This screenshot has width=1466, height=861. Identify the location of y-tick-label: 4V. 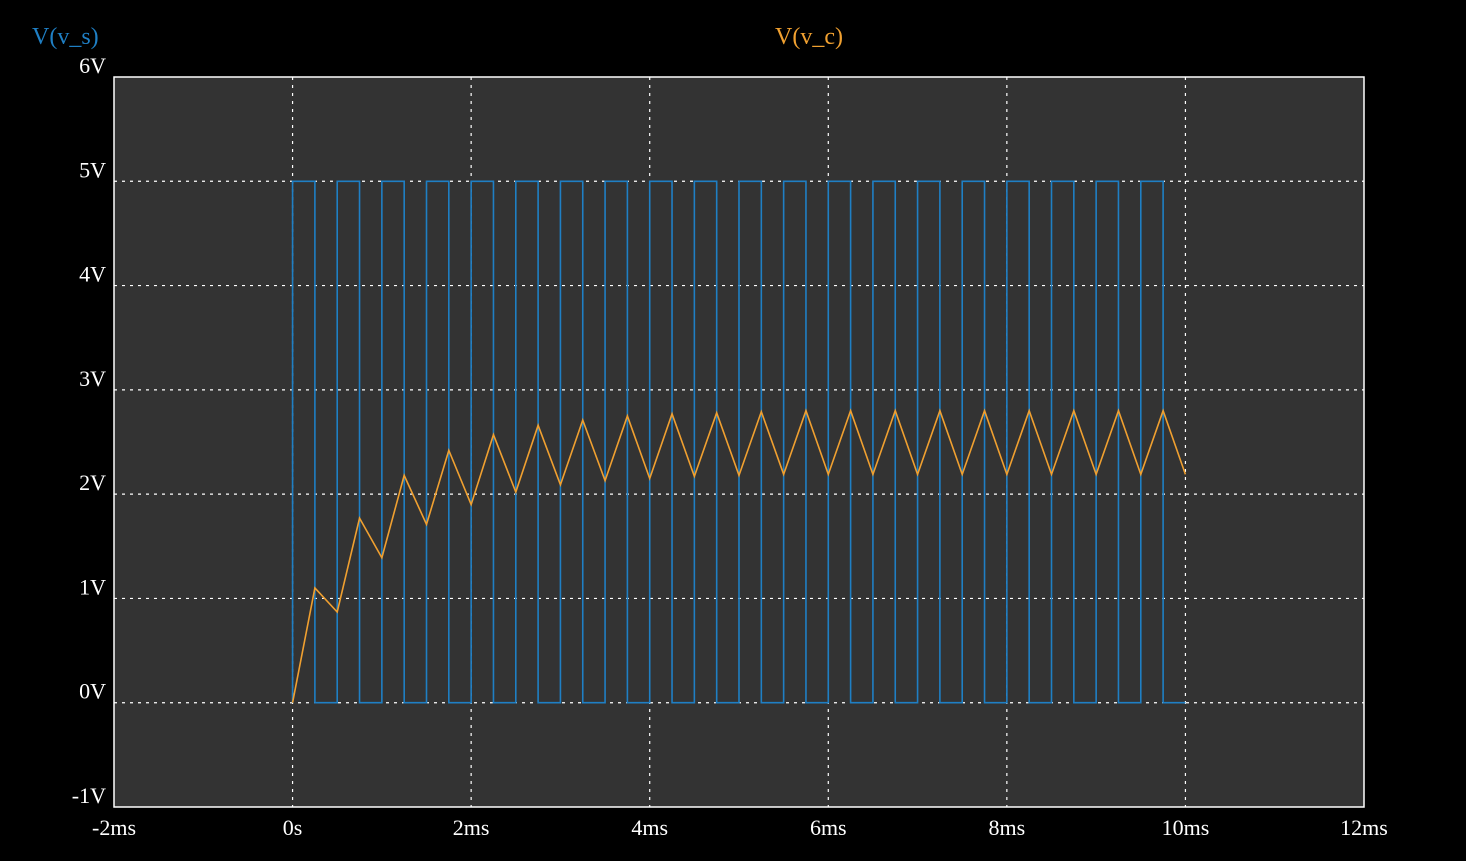
(92, 274).